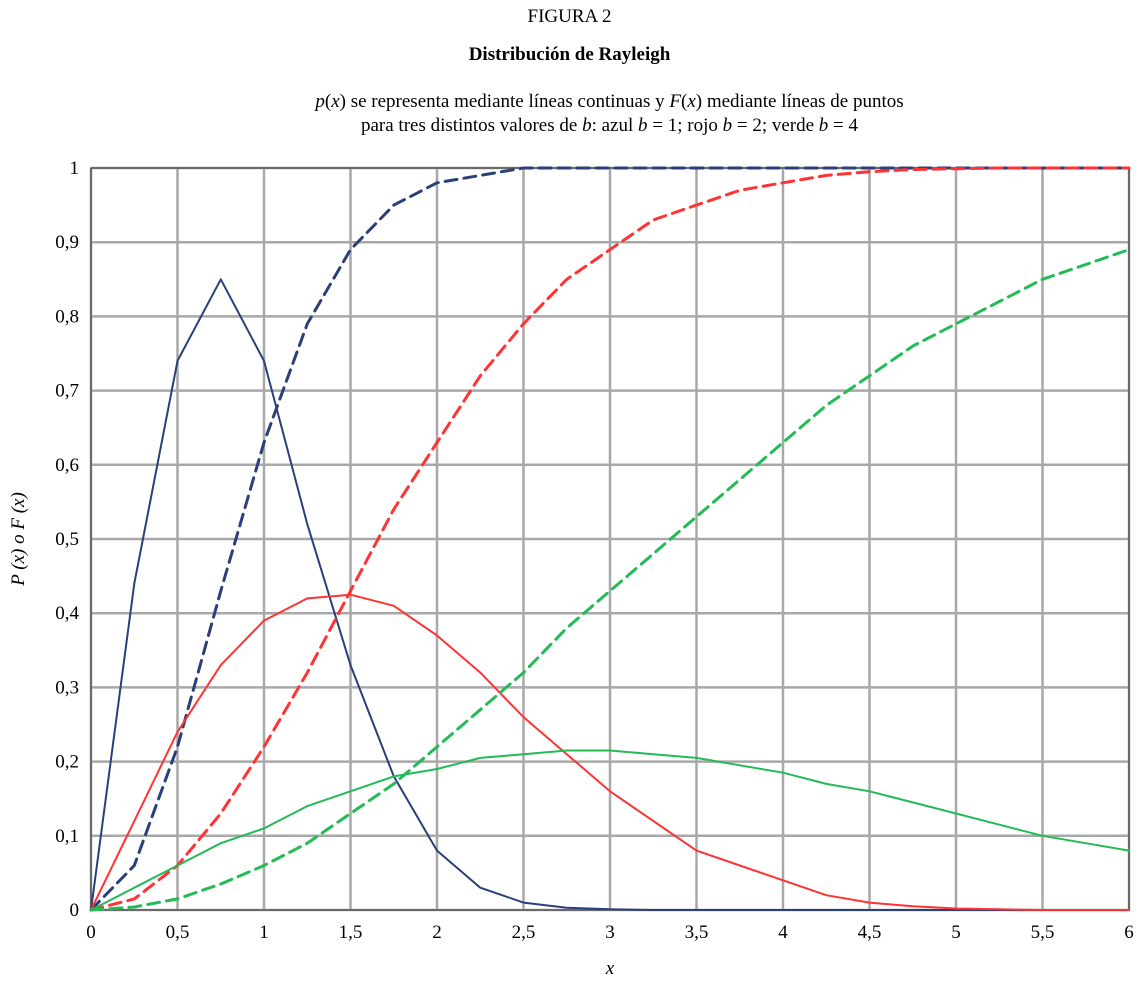 This screenshot has width=1139, height=982. What do you see at coordinates (67, 613) in the screenshot?
I see `y-tick-label: 0,4` at bounding box center [67, 613].